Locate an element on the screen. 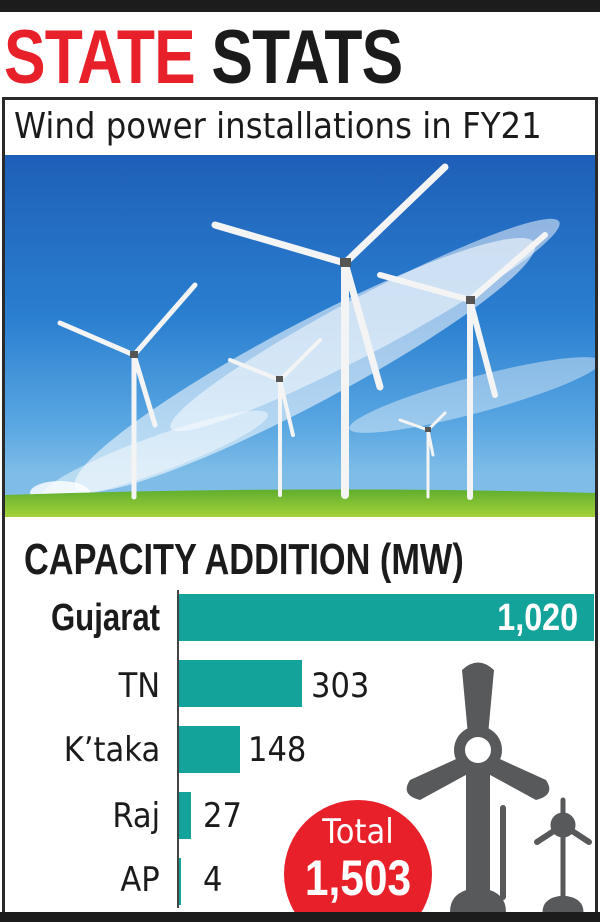 Image resolution: width=600 pixels, height=922 pixels. total-value: 1,503 is located at coordinates (358, 878).